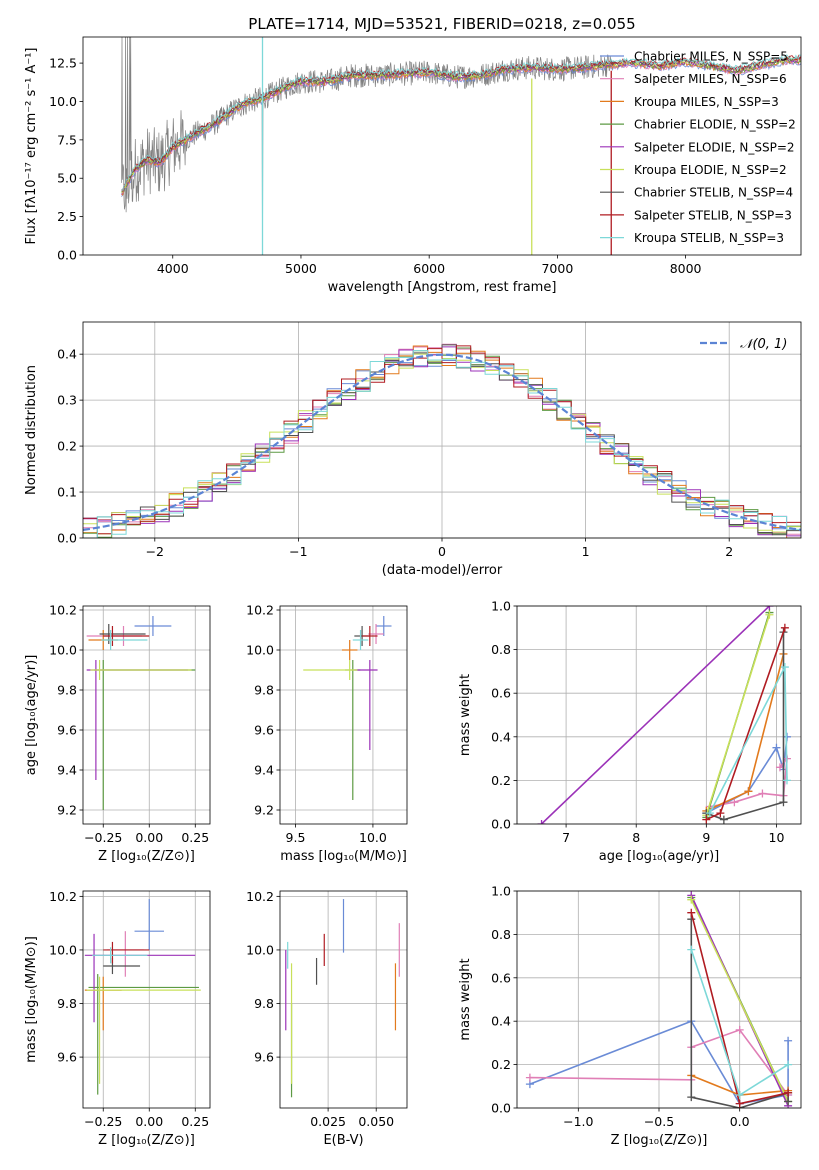 The image size is (819, 1170). Describe the element at coordinates (777, 837) in the screenshot. I see `x-tick-label: 10` at that location.